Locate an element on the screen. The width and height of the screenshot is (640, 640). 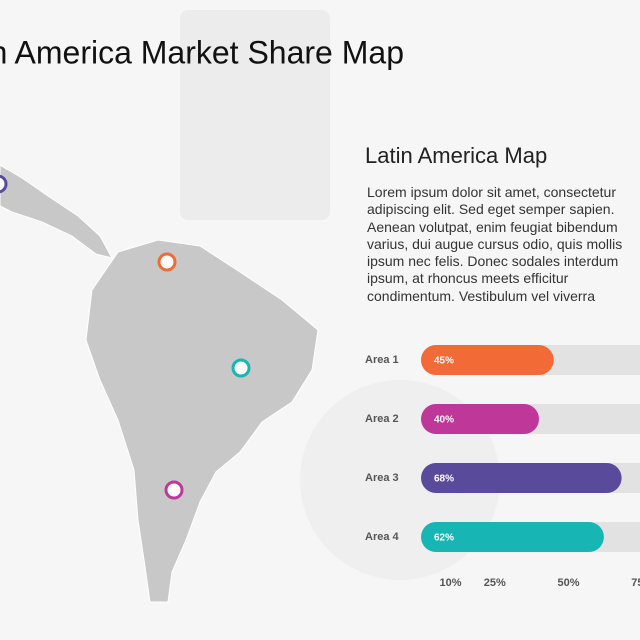
bar-value-label: 68% is located at coordinates (444, 479).